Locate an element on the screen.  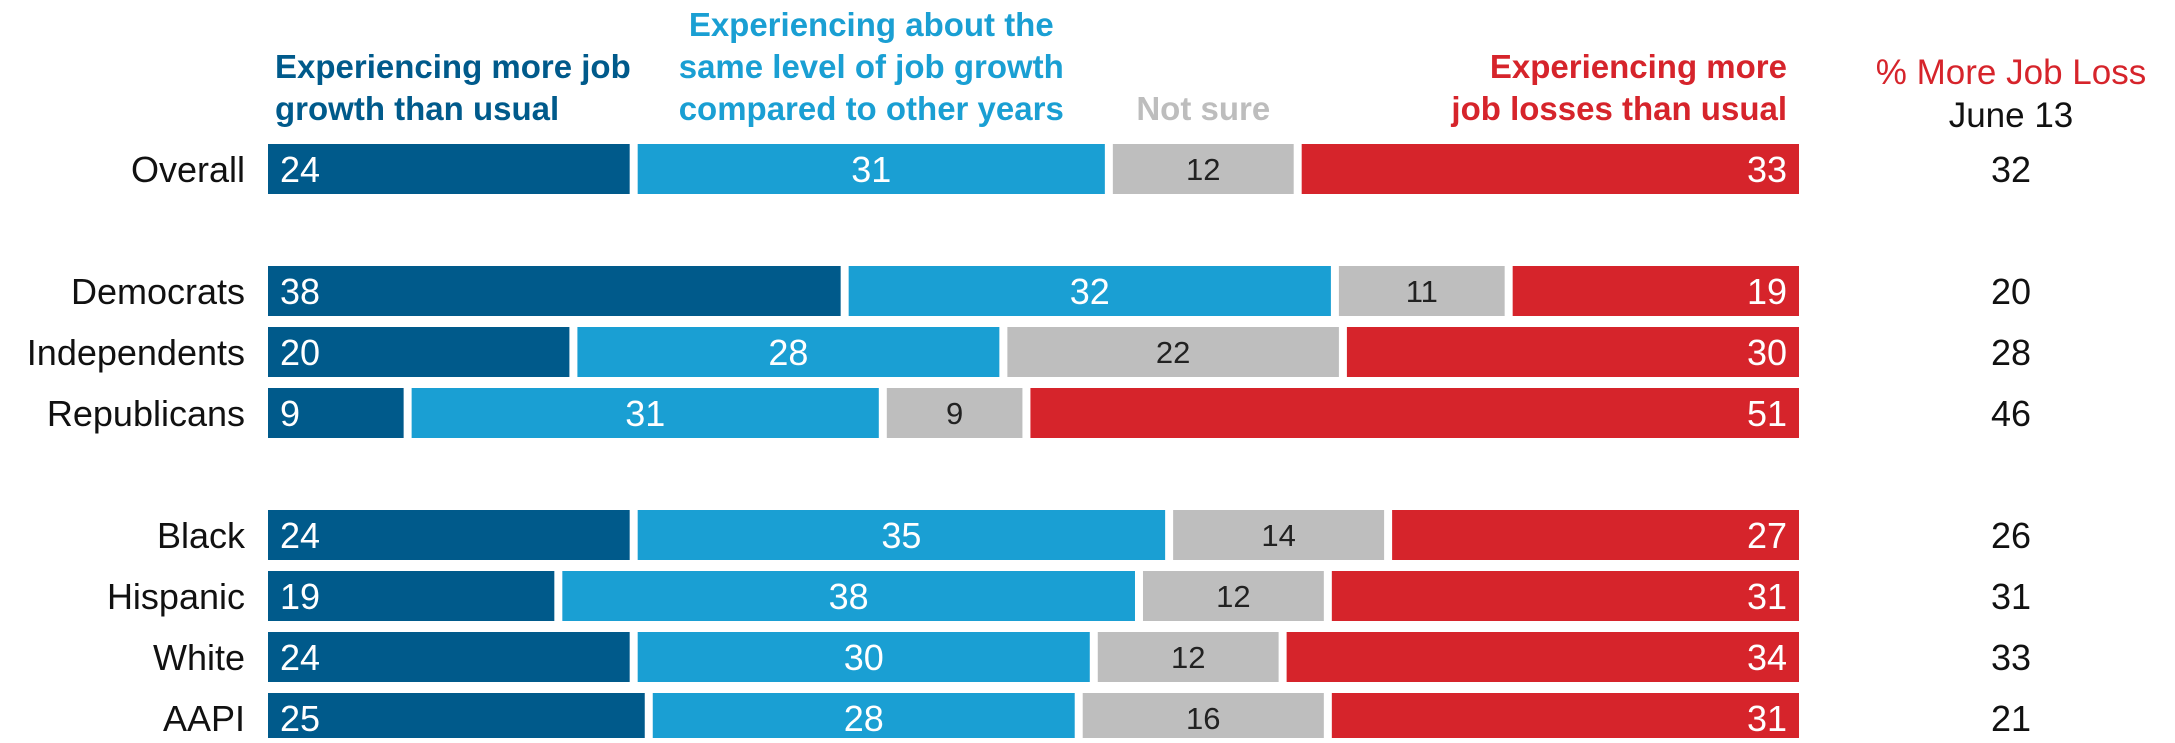
row-label: Black is located at coordinates (201, 535).